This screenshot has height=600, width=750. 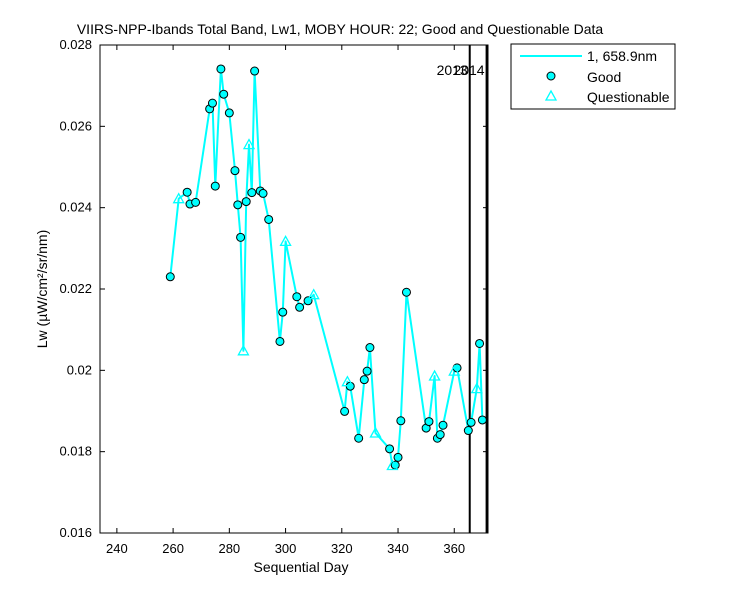 I want to click on y-tick-labels: 0.016 0.018 0.02 0.022 0.024 0.026 0.028, so click(x=75, y=288).